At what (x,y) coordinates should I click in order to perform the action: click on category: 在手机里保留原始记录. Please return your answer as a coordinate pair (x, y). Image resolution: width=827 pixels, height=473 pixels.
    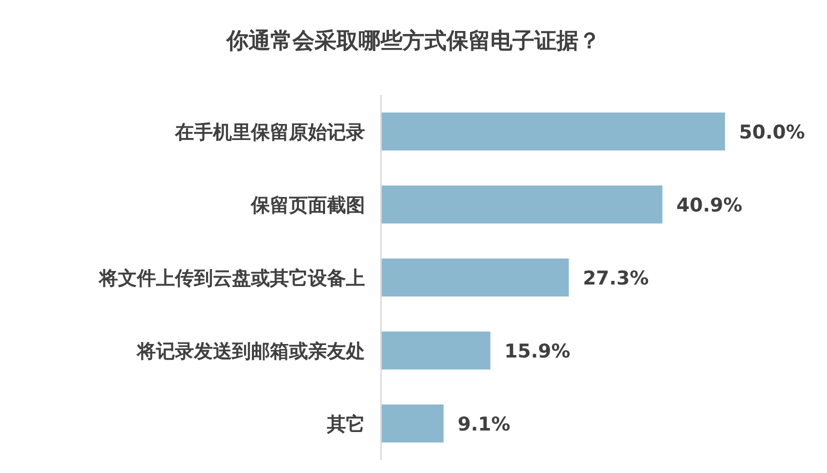
    Looking at the image, I should click on (270, 133).